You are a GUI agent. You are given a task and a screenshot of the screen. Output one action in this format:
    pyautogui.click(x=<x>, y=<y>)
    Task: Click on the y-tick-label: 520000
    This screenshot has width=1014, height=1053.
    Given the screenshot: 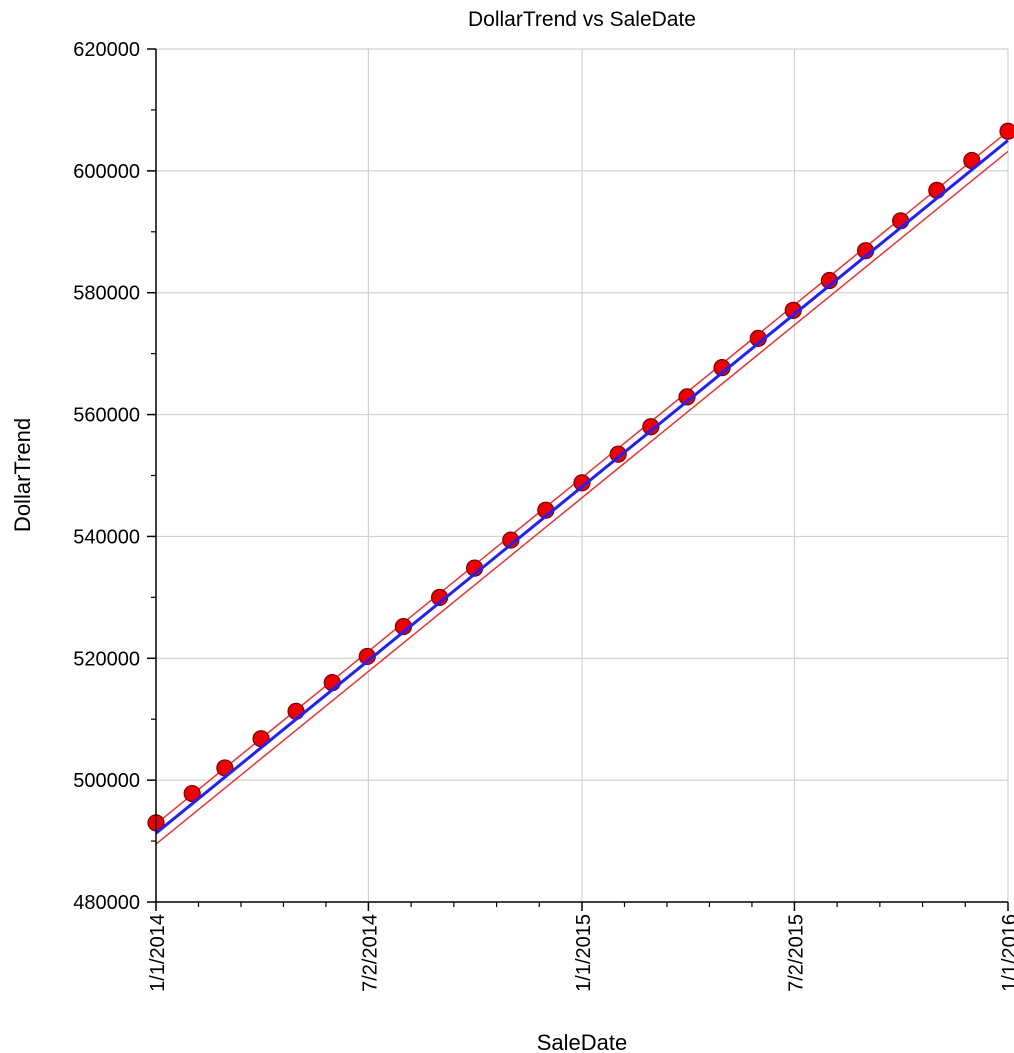 What is the action you would take?
    pyautogui.click(x=106, y=659)
    